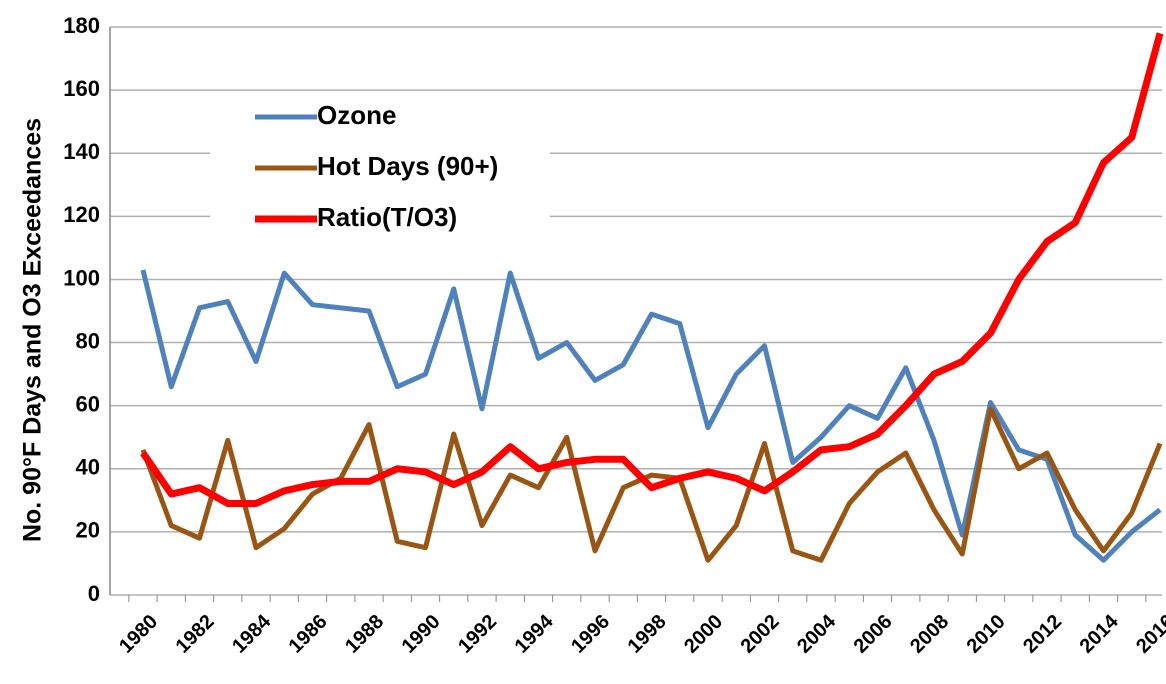 Image resolution: width=1166 pixels, height=684 pixels. What do you see at coordinates (590, 634) in the screenshot?
I see `x-tick-label: 1996` at bounding box center [590, 634].